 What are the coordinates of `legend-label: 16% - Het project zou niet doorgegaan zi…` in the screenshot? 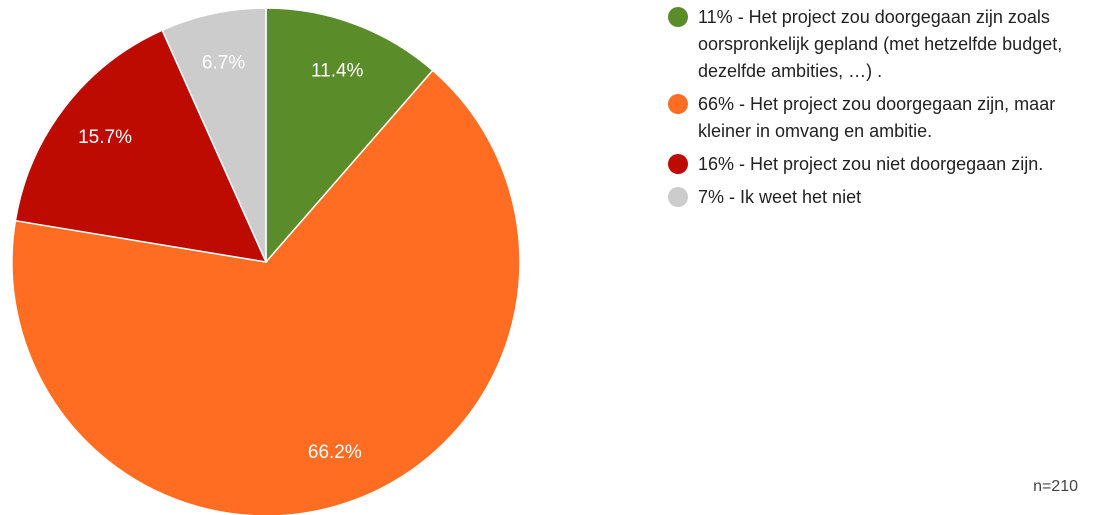 It's located at (871, 164).